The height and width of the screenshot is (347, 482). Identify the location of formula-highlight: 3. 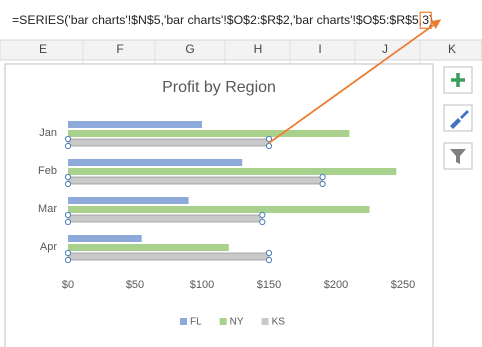
(425, 20).